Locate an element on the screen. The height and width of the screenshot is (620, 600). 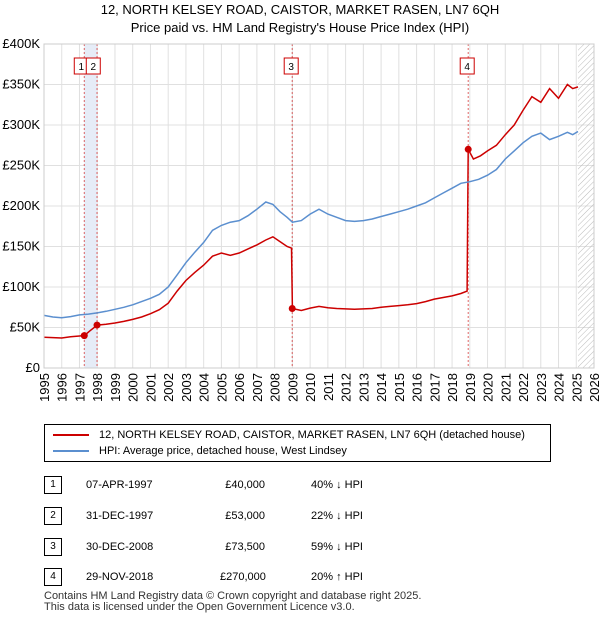
x-tick-label: 1996 is located at coordinates (62, 387).